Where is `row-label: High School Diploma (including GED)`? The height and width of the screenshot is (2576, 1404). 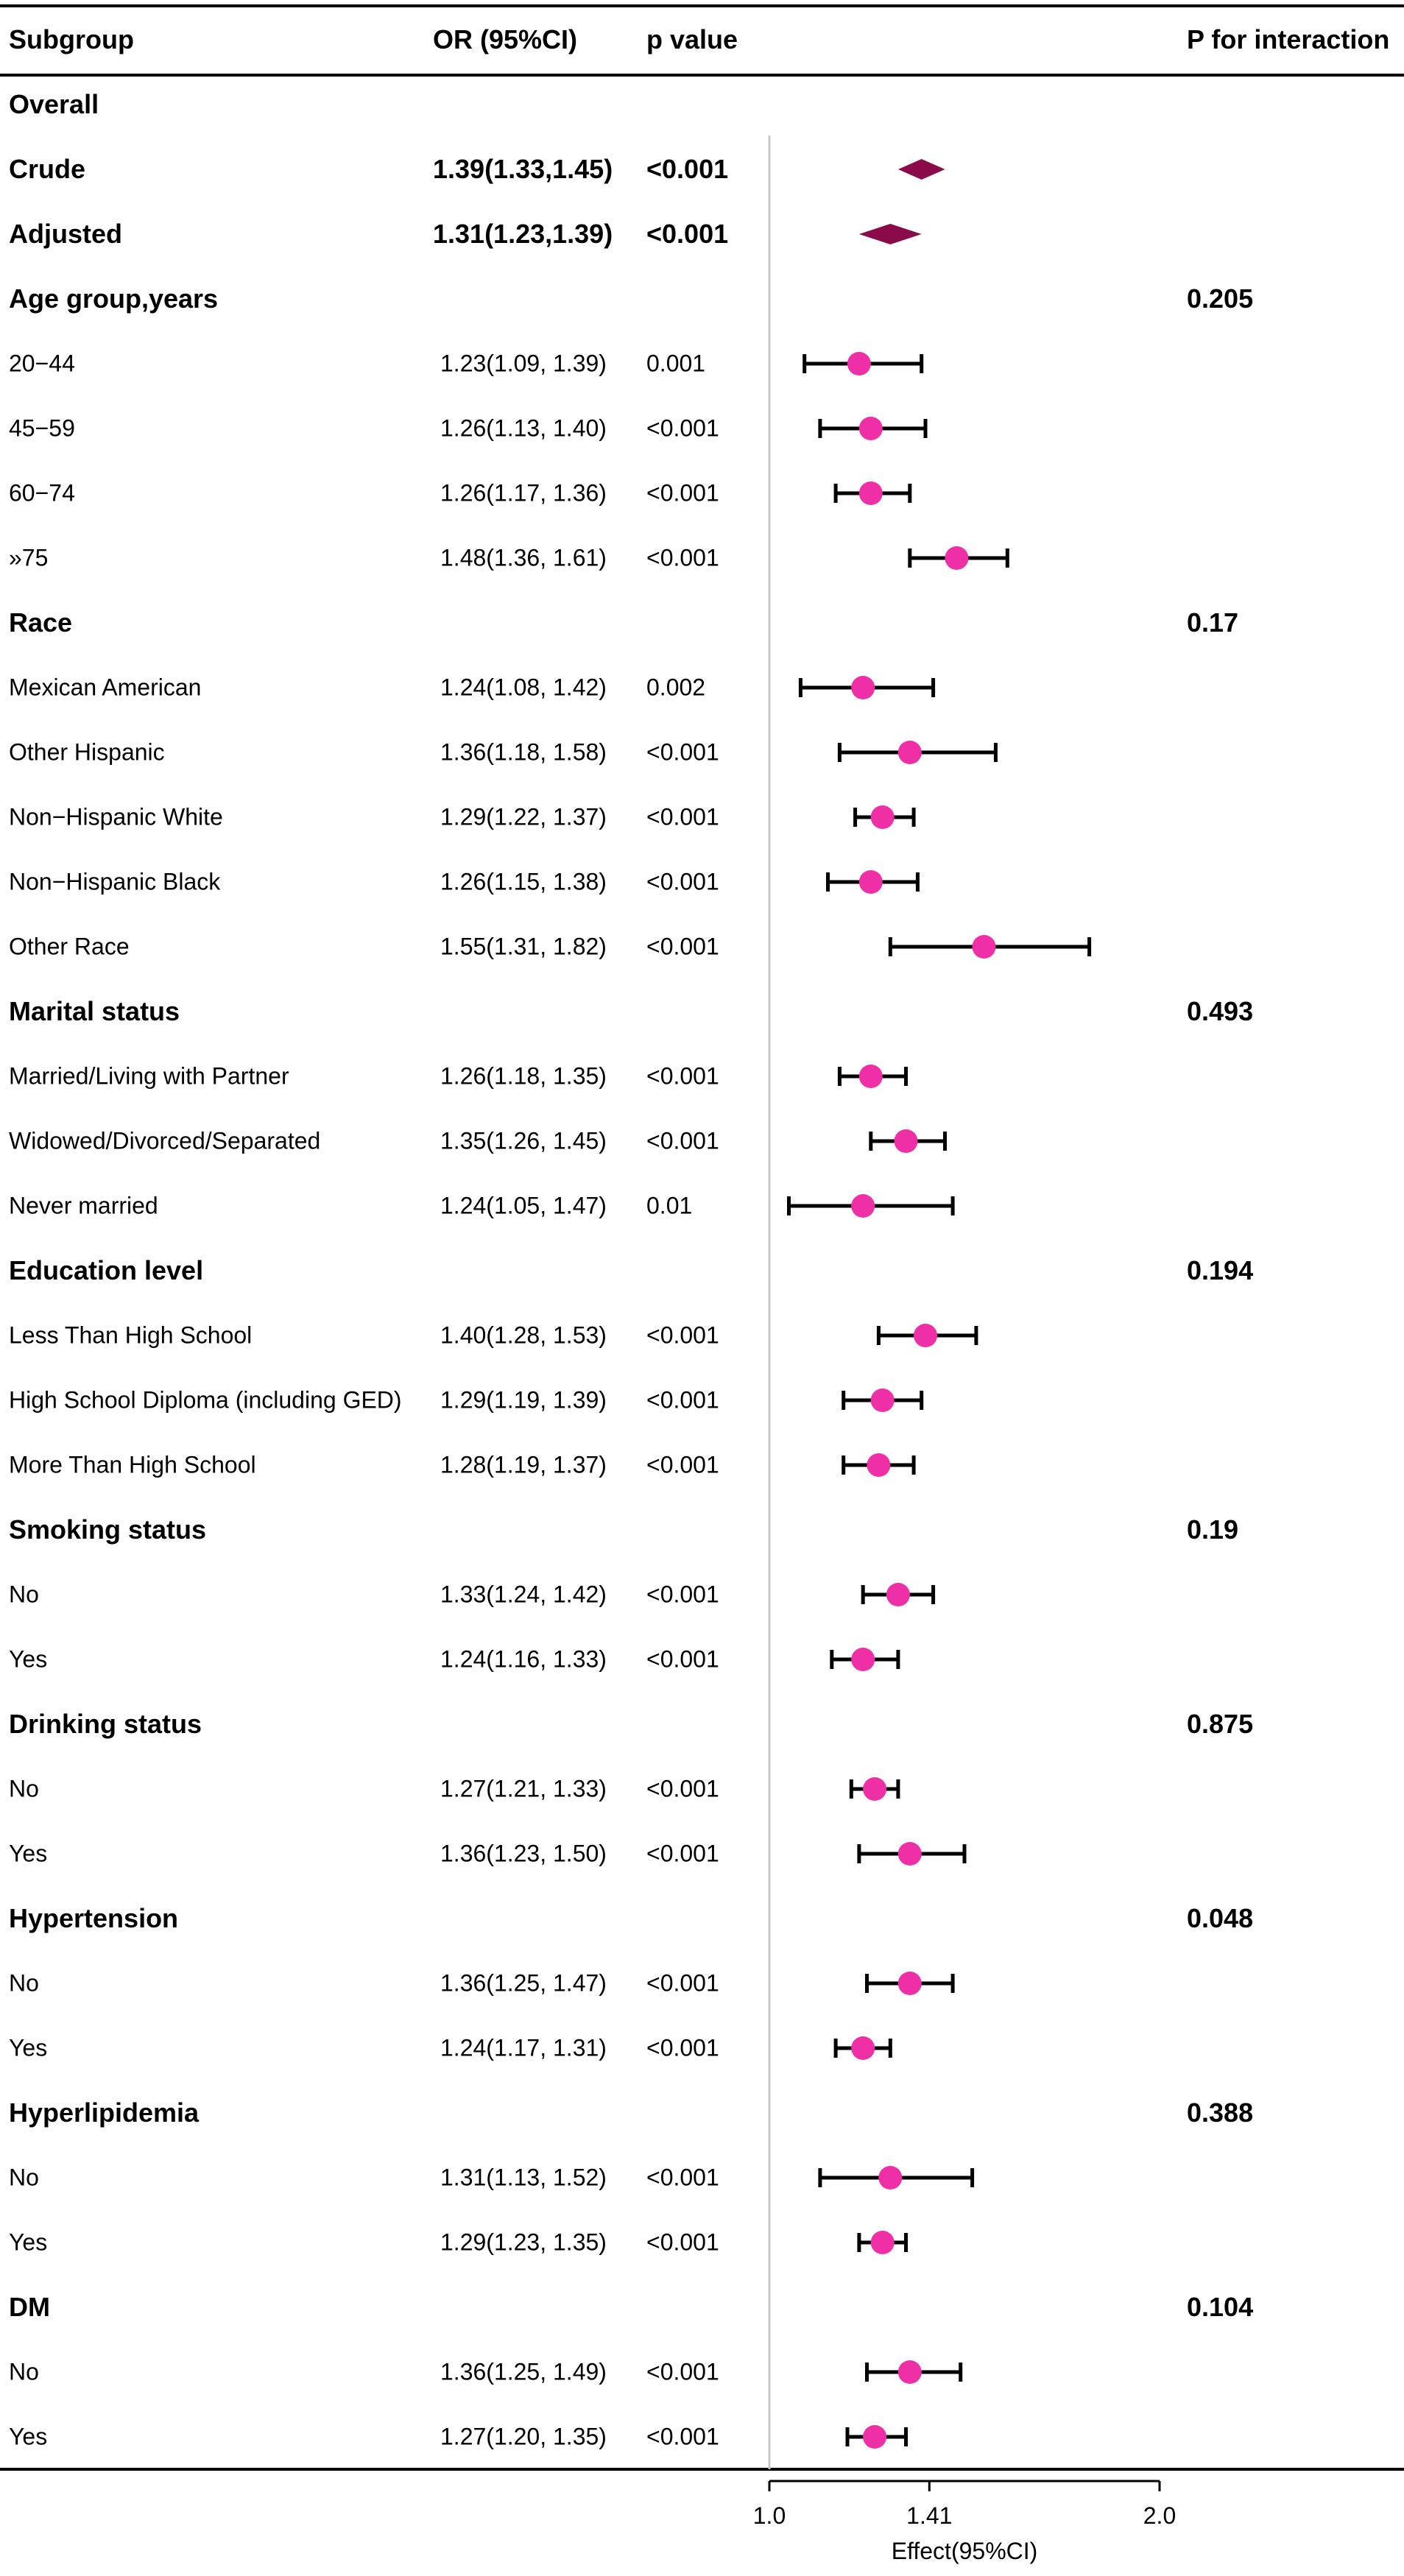 row-label: High School Diploma (including GED) is located at coordinates (205, 1400).